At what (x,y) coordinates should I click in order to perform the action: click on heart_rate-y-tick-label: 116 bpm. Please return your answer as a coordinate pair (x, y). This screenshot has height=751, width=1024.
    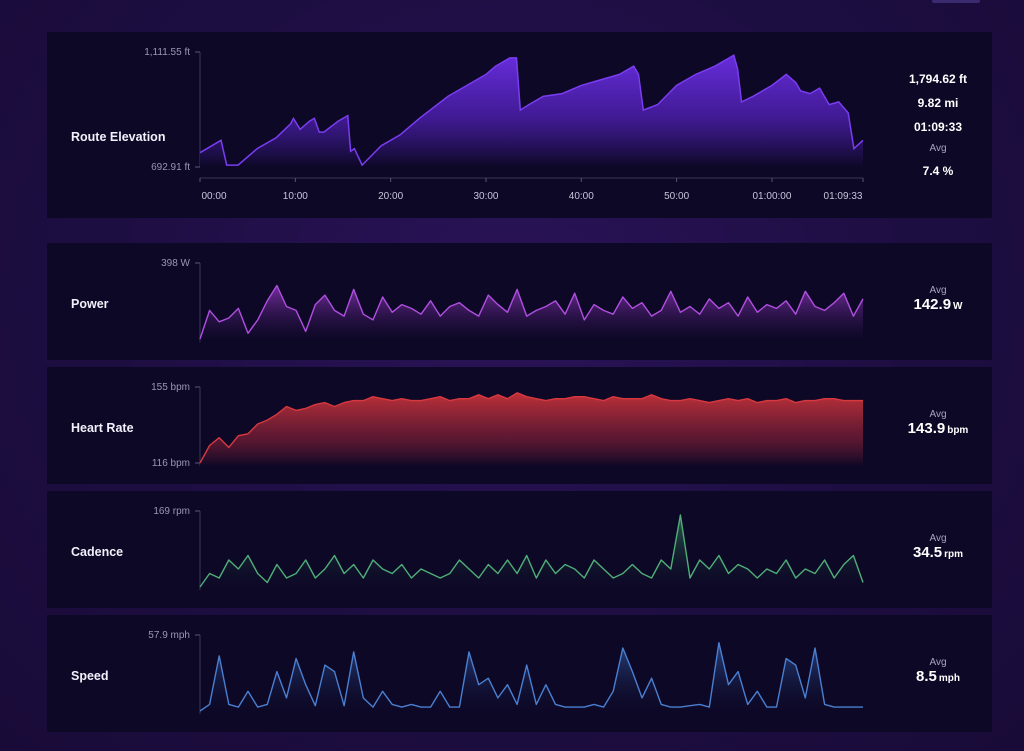
    Looking at the image, I should click on (171, 463).